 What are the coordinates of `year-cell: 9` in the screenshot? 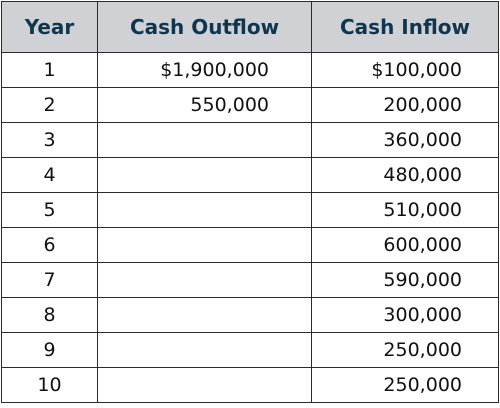 It's located at (49, 350).